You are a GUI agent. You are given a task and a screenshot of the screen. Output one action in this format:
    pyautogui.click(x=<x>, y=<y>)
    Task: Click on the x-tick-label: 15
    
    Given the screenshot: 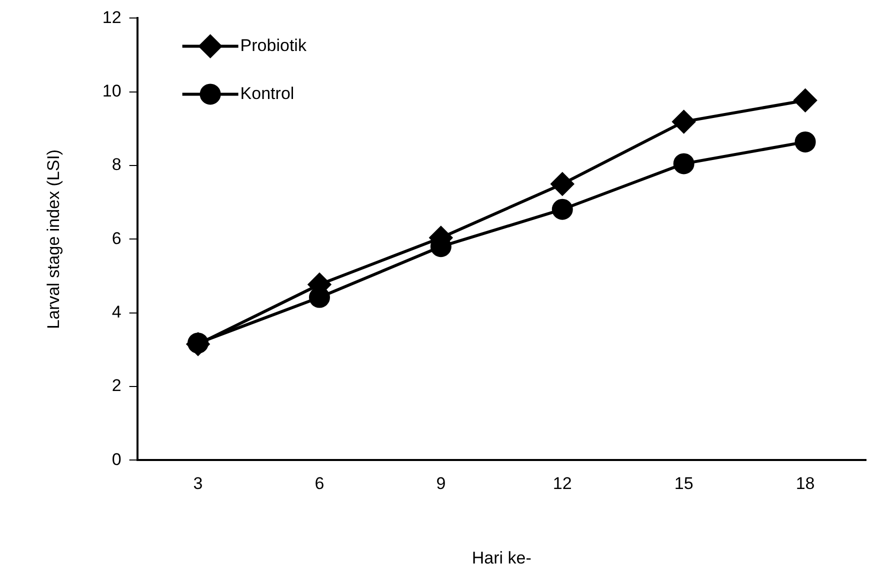 What is the action you would take?
    pyautogui.click(x=684, y=484)
    